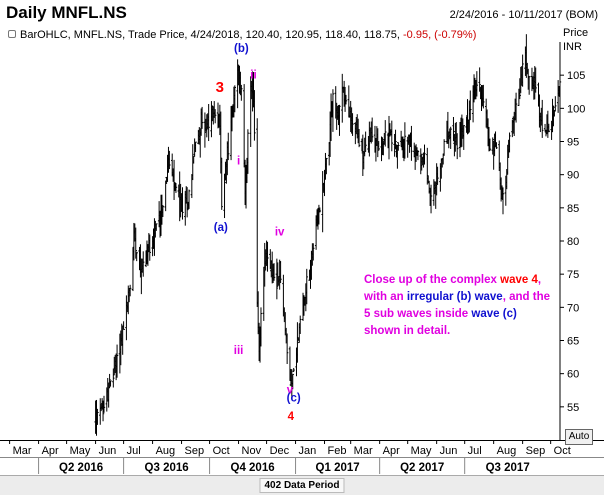 Image resolution: width=604 pixels, height=495 pixels. Describe the element at coordinates (50, 451) in the screenshot. I see `x-month-label: Apr` at that location.